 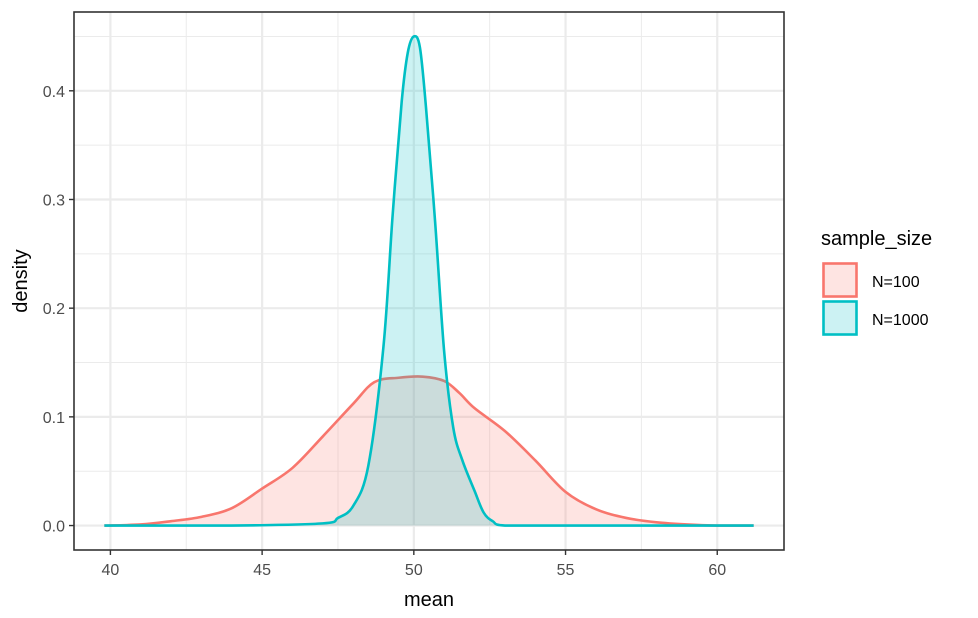 I want to click on x-axis: 40 45 50 55 60, so click(x=414, y=564).